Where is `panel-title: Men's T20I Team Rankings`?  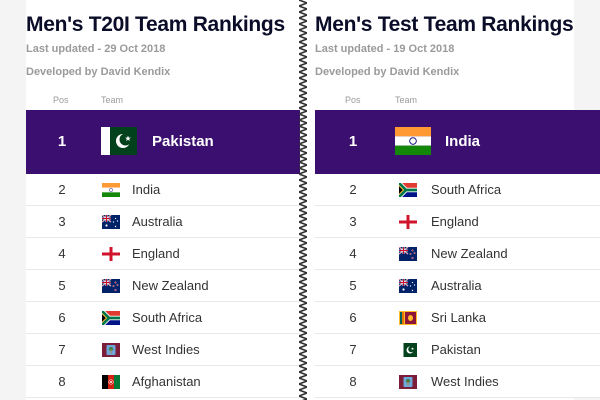
panel-title: Men's T20I Team Rankings is located at coordinates (155, 24).